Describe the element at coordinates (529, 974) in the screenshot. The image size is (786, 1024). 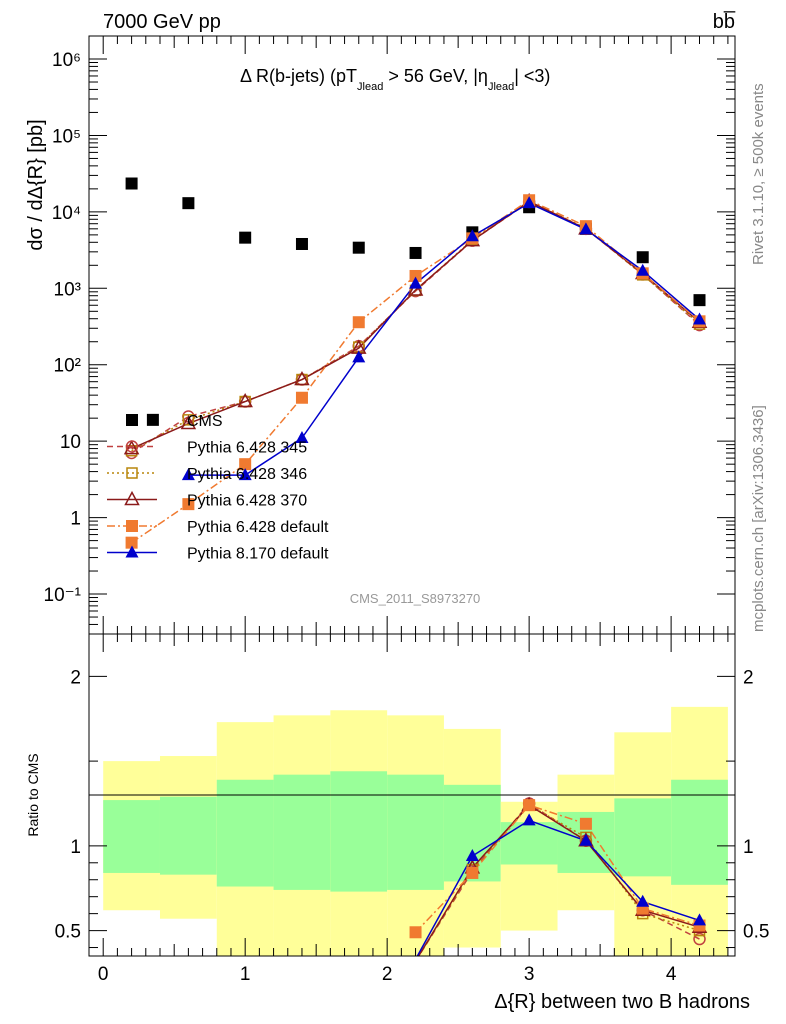
I see `x-tick-label-3: 3` at that location.